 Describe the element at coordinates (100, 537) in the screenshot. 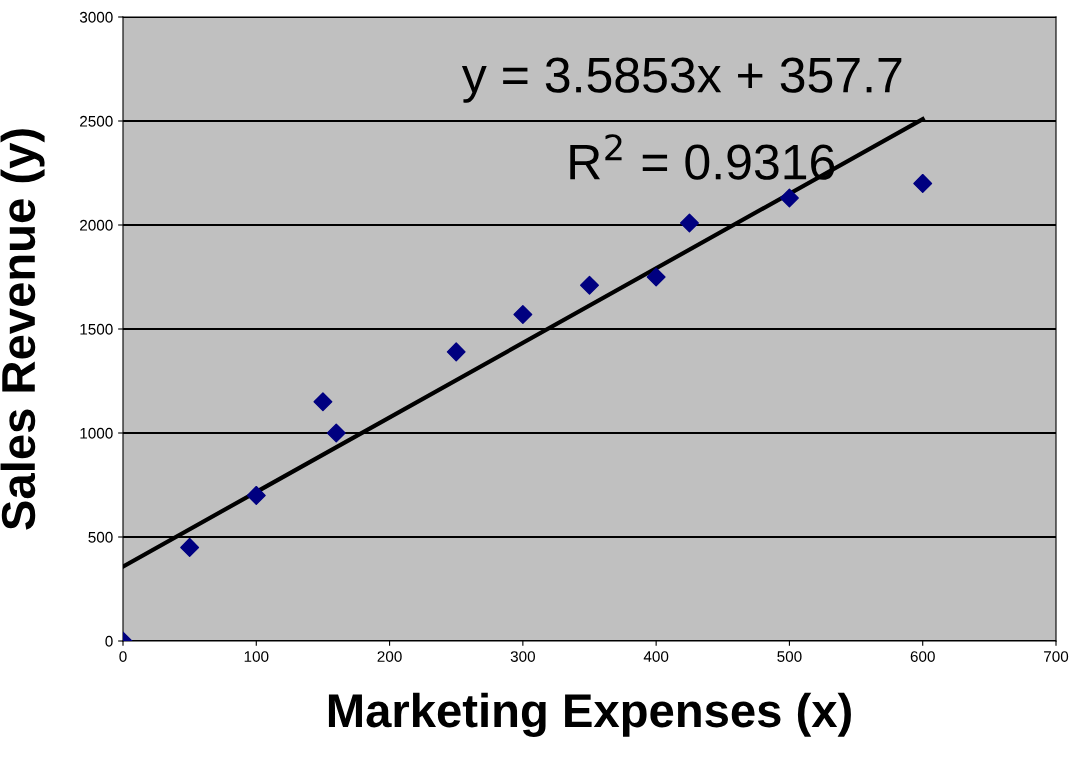

I see `y-tick-label: 500` at that location.